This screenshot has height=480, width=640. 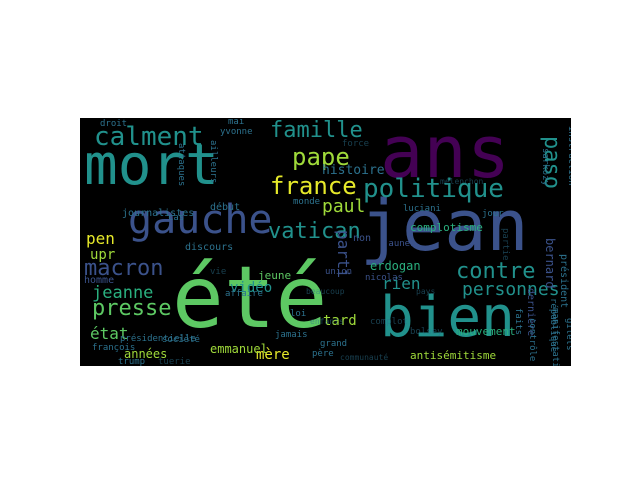 I want to click on word-upr: upr, so click(x=103, y=255).